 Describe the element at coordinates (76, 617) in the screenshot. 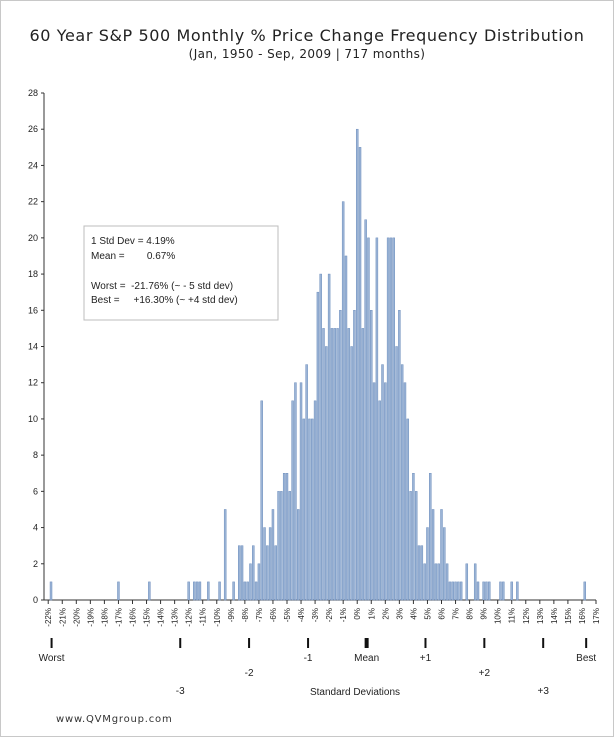

I see `x-tick-label: -20%` at that location.